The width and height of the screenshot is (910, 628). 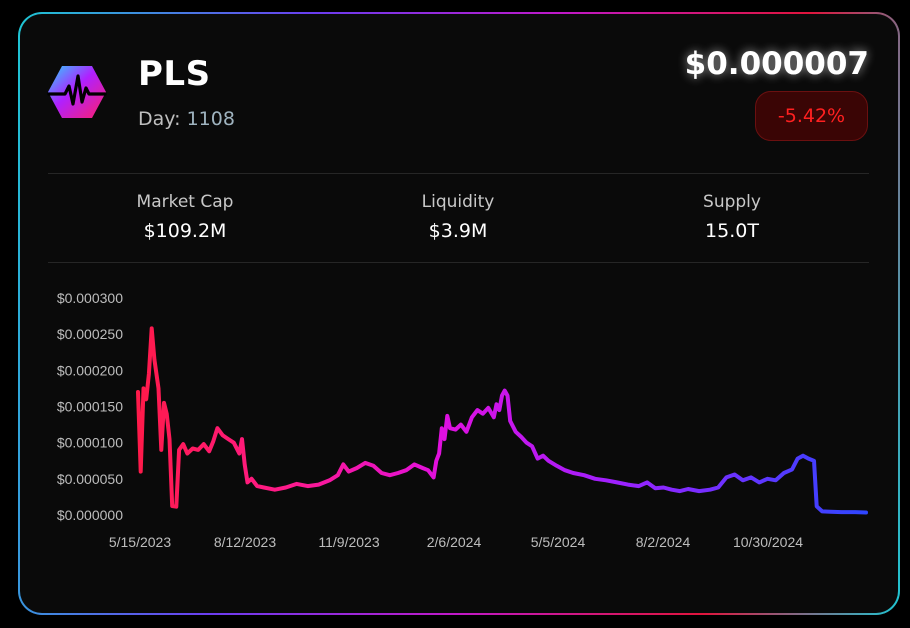 What do you see at coordinates (732, 217) in the screenshot?
I see `stat-supply: Supply 15.0T` at bounding box center [732, 217].